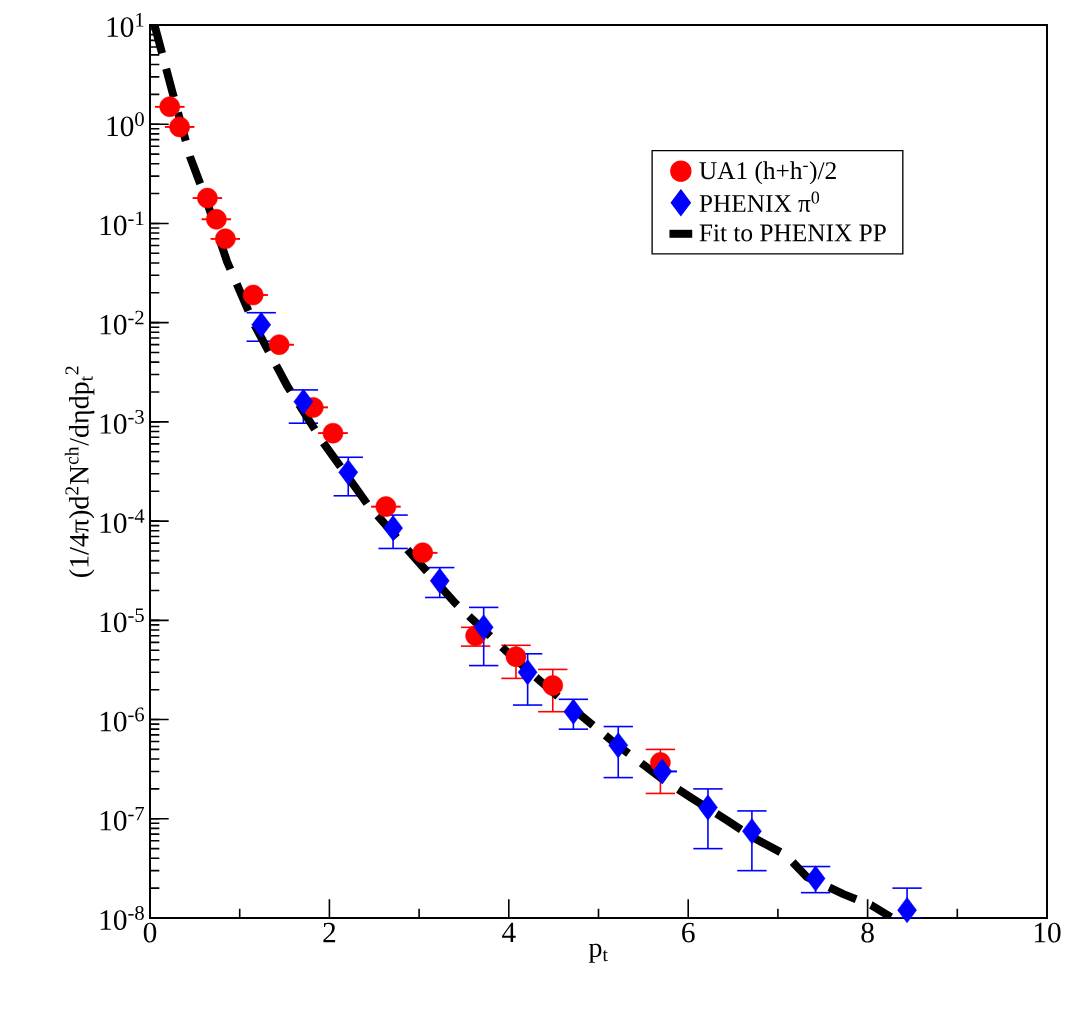 The height and width of the screenshot is (1009, 1070). I want to click on y-tick-label: 10$^{1}$, so click(125, 25).